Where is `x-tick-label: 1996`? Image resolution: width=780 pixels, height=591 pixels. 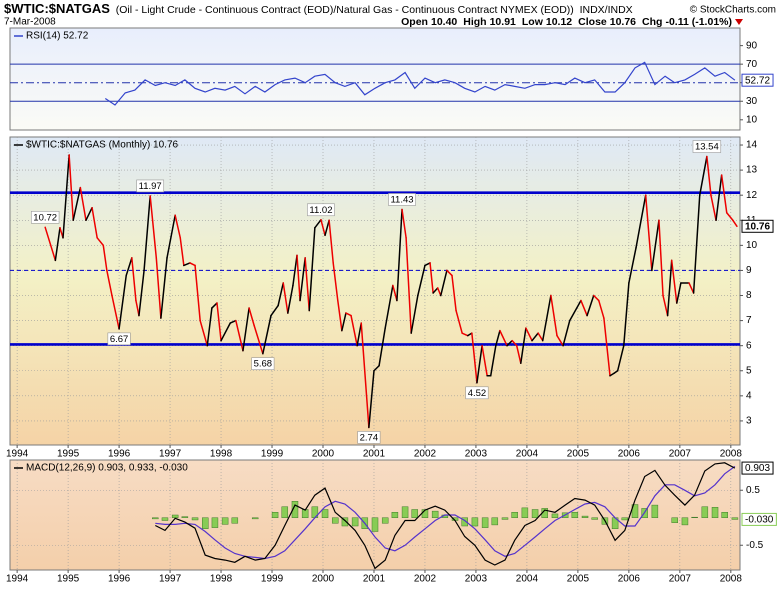 x-tick-label: 1996 is located at coordinates (119, 579).